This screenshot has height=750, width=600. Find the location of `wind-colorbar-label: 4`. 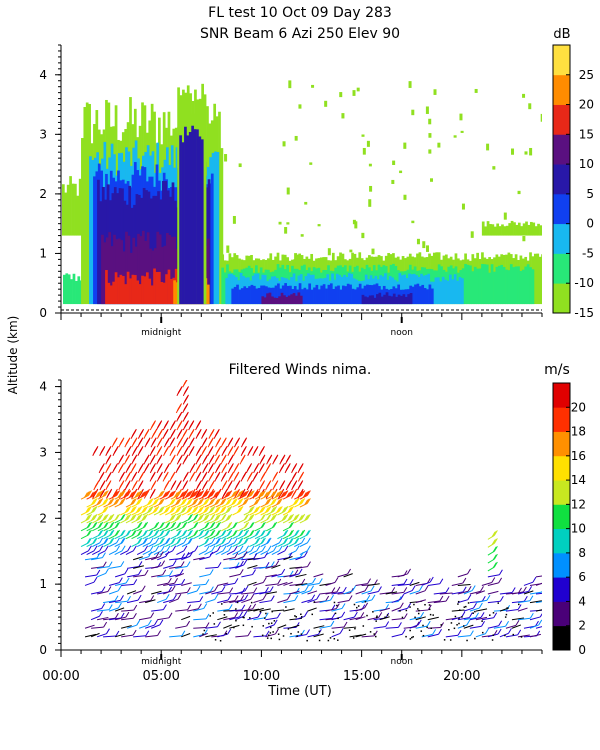

wind-colorbar-label: 4 is located at coordinates (582, 601).